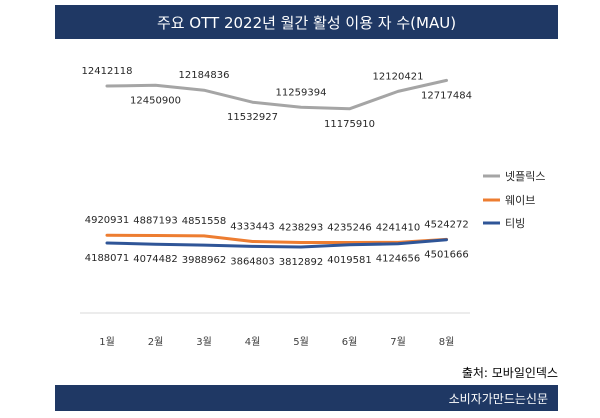 This screenshot has height=418, width=600. What do you see at coordinates (398, 76) in the screenshot?
I see `data-label: 12120421` at bounding box center [398, 76].